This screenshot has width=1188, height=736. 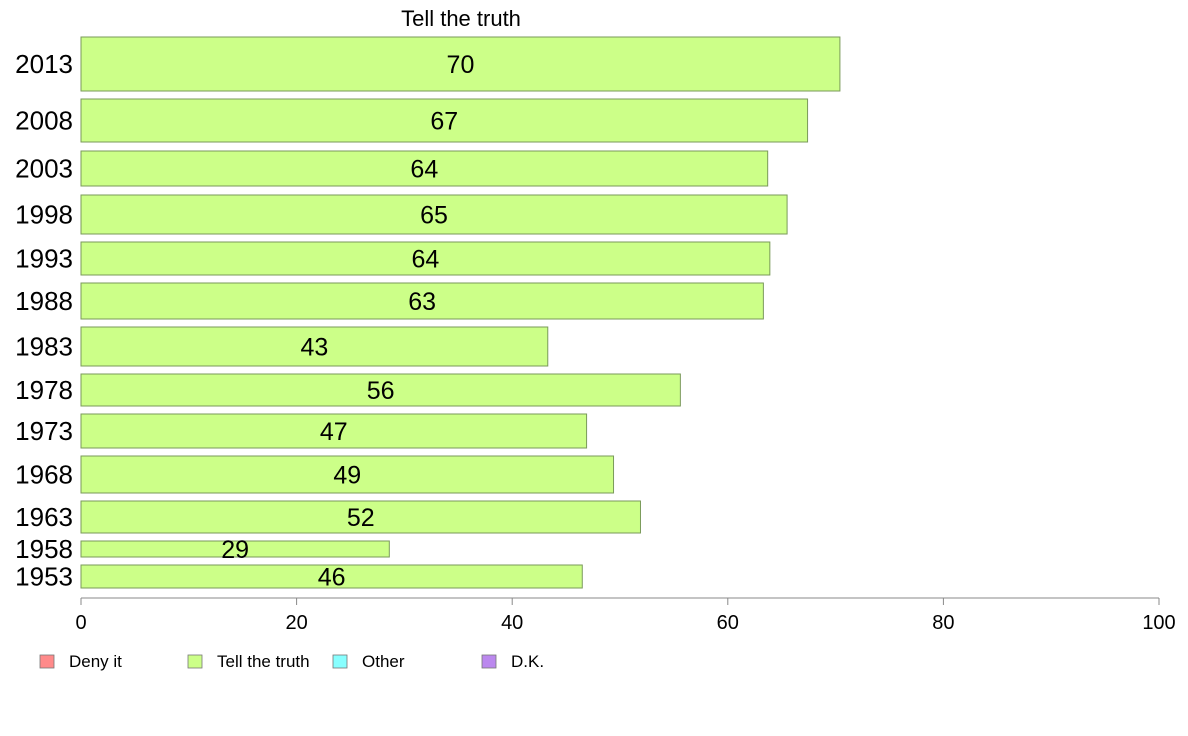 What do you see at coordinates (80, 623) in the screenshot?
I see `x-tick-label: 0` at bounding box center [80, 623].